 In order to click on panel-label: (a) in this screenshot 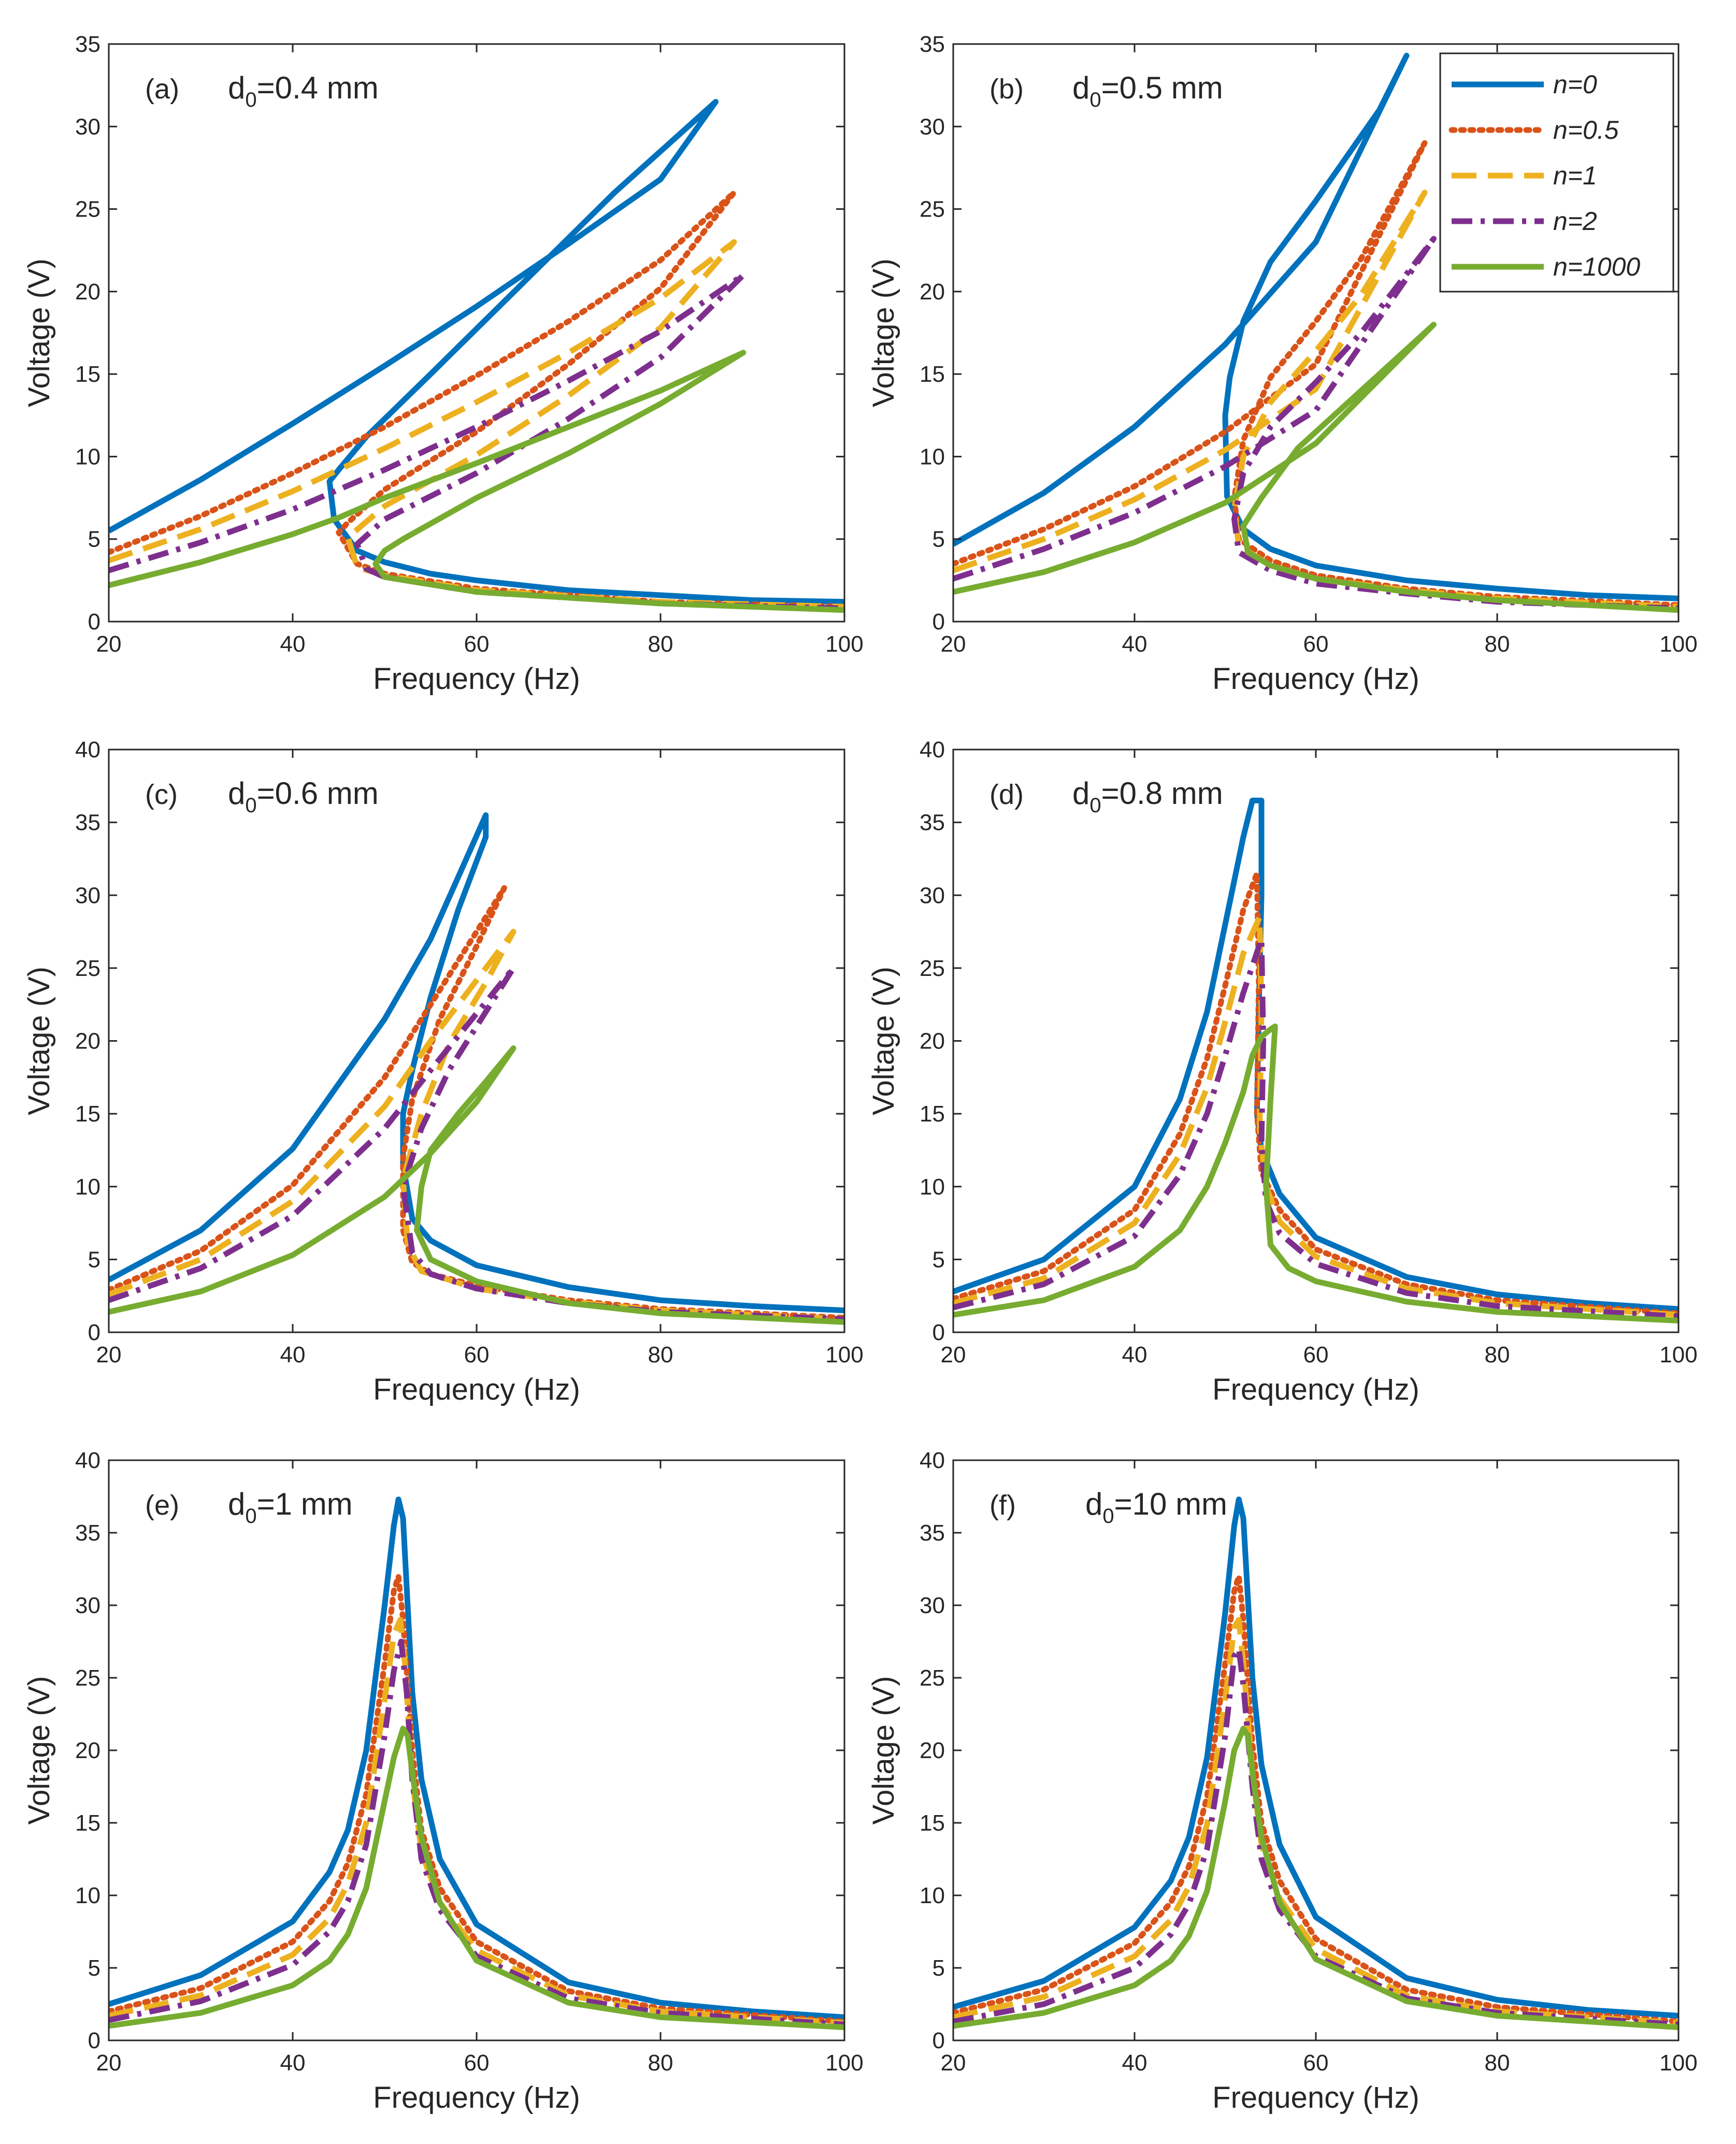, I will do `click(162, 90)`.